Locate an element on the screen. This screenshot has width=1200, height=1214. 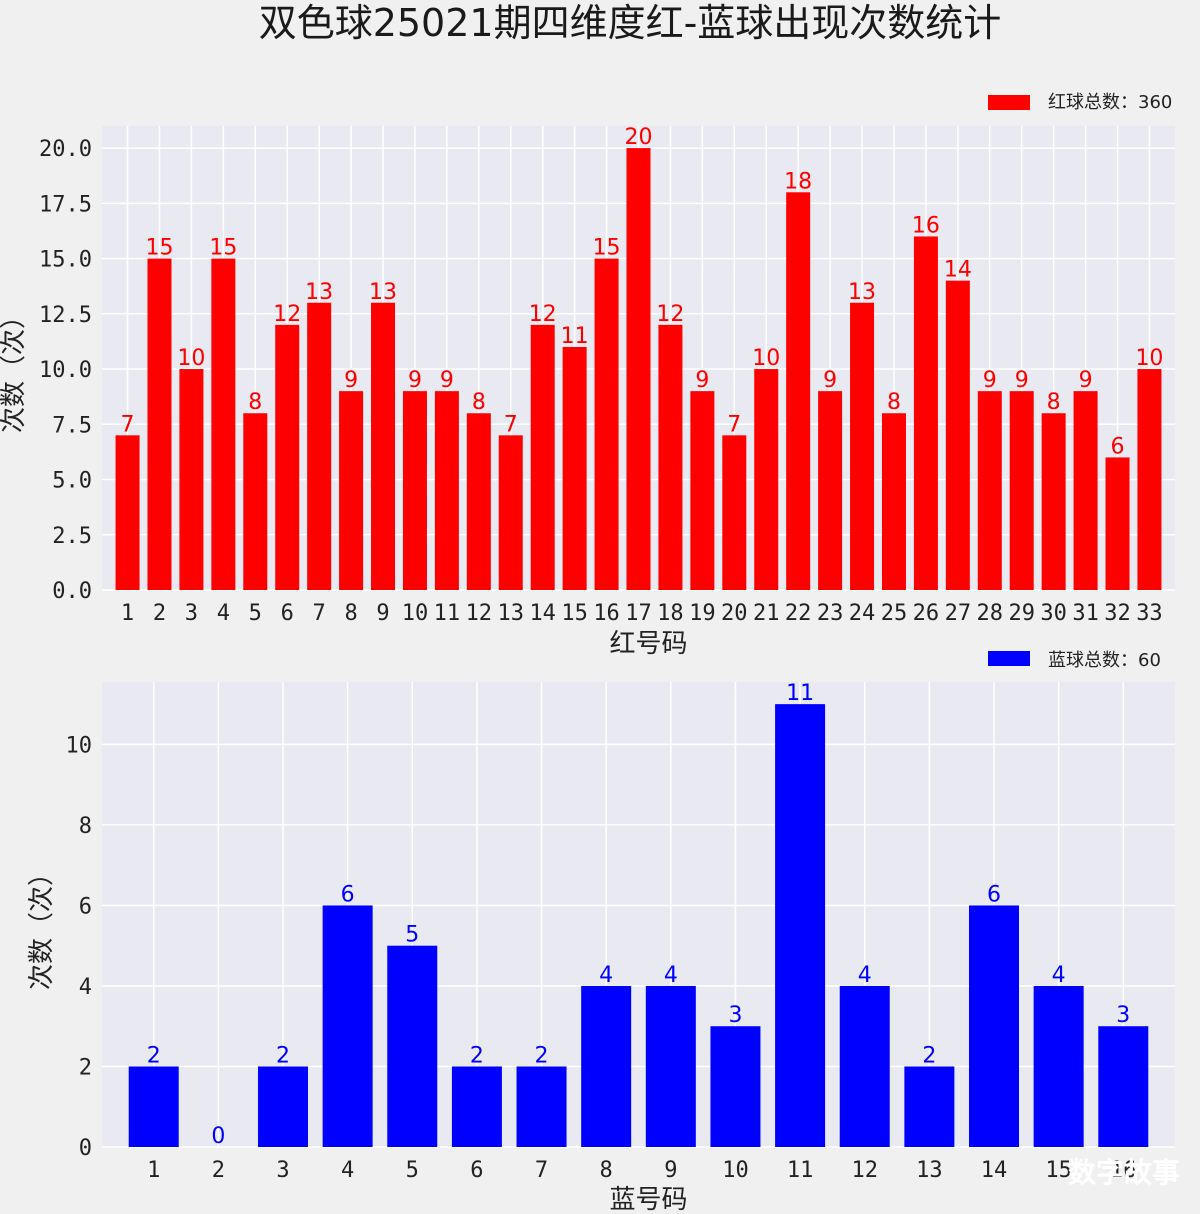
red-value-label-12: 8 is located at coordinates (479, 402).